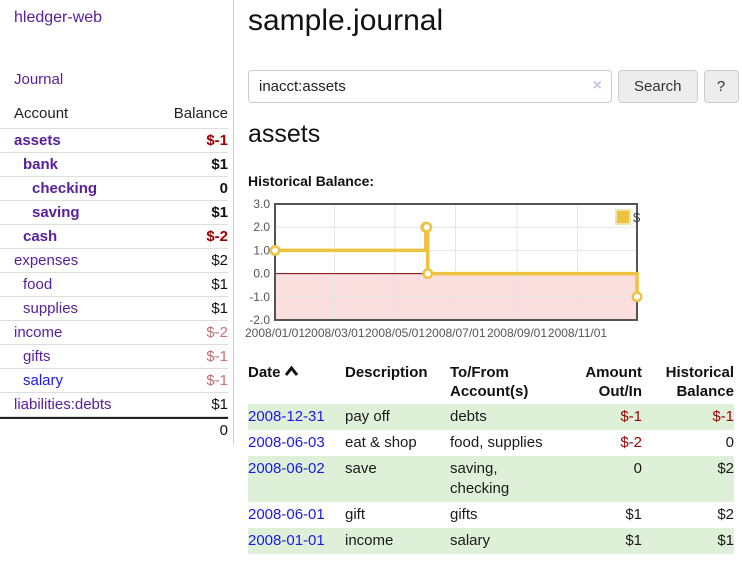 The image size is (742, 582). Describe the element at coordinates (470, 540) in the screenshot. I see `transaction-accounts: salary` at that location.